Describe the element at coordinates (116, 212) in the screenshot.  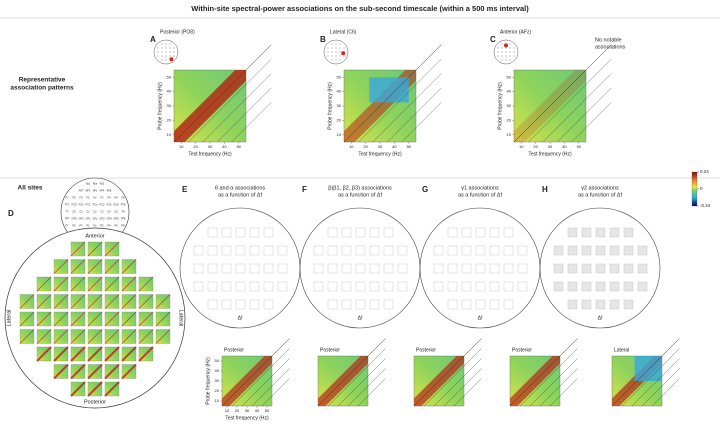
I see `electrode-label: C6` at that location.